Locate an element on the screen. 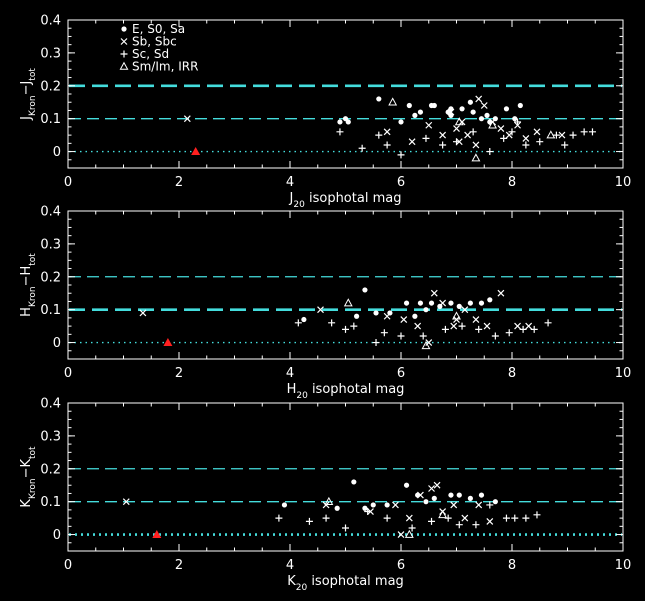  legend-entry-label: Sm/Im, IRR is located at coordinates (165, 67).